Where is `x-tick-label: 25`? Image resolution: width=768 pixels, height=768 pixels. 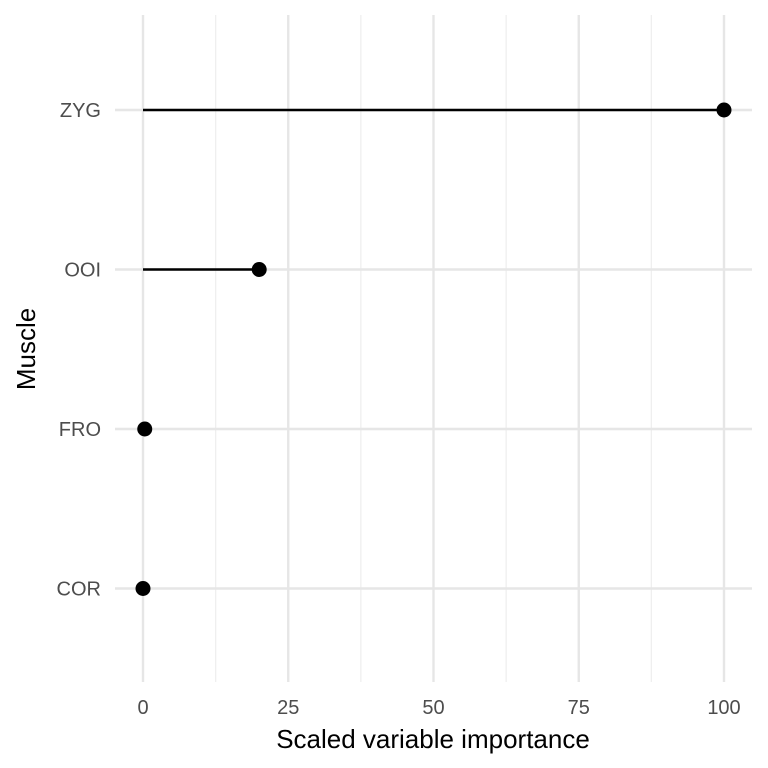
x-tick-label: 25 is located at coordinates (288, 708).